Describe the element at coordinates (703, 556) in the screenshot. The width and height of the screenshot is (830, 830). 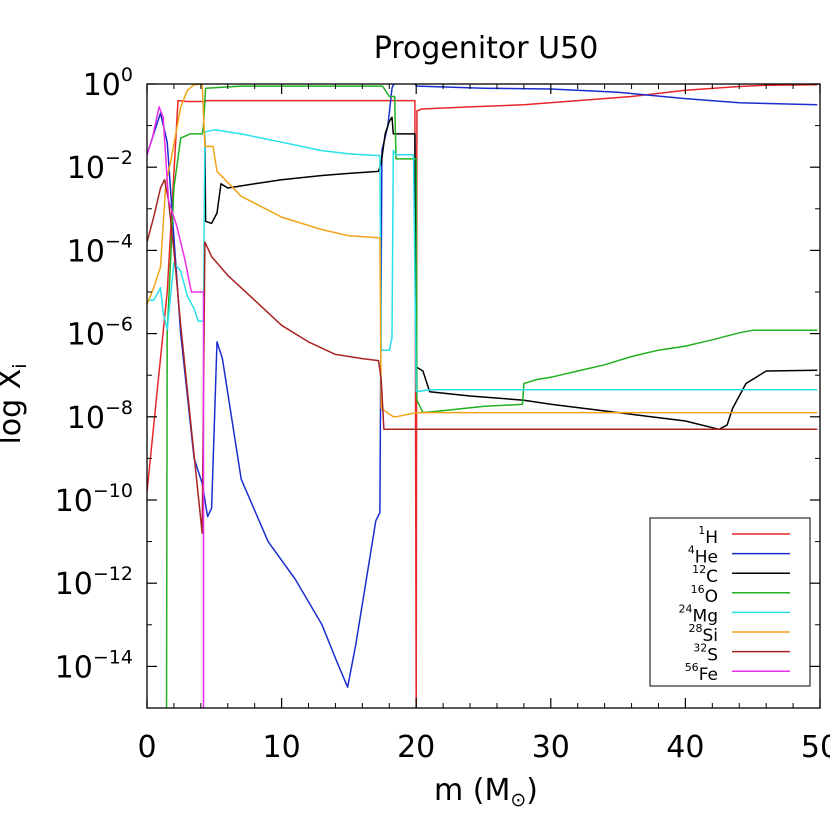
I see `legend-label-4He: 4He` at that location.